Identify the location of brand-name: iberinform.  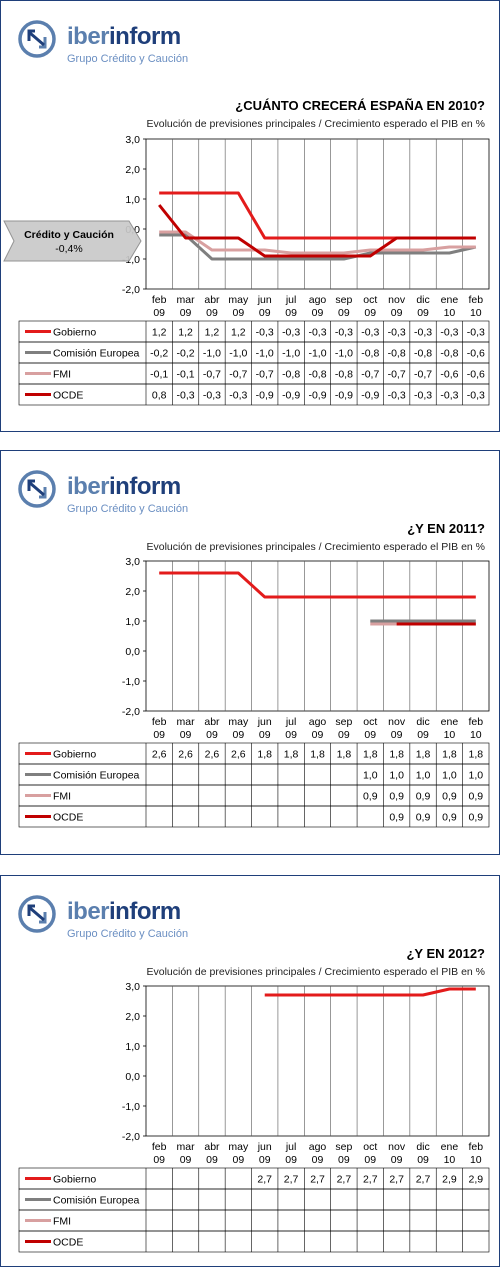
(124, 911).